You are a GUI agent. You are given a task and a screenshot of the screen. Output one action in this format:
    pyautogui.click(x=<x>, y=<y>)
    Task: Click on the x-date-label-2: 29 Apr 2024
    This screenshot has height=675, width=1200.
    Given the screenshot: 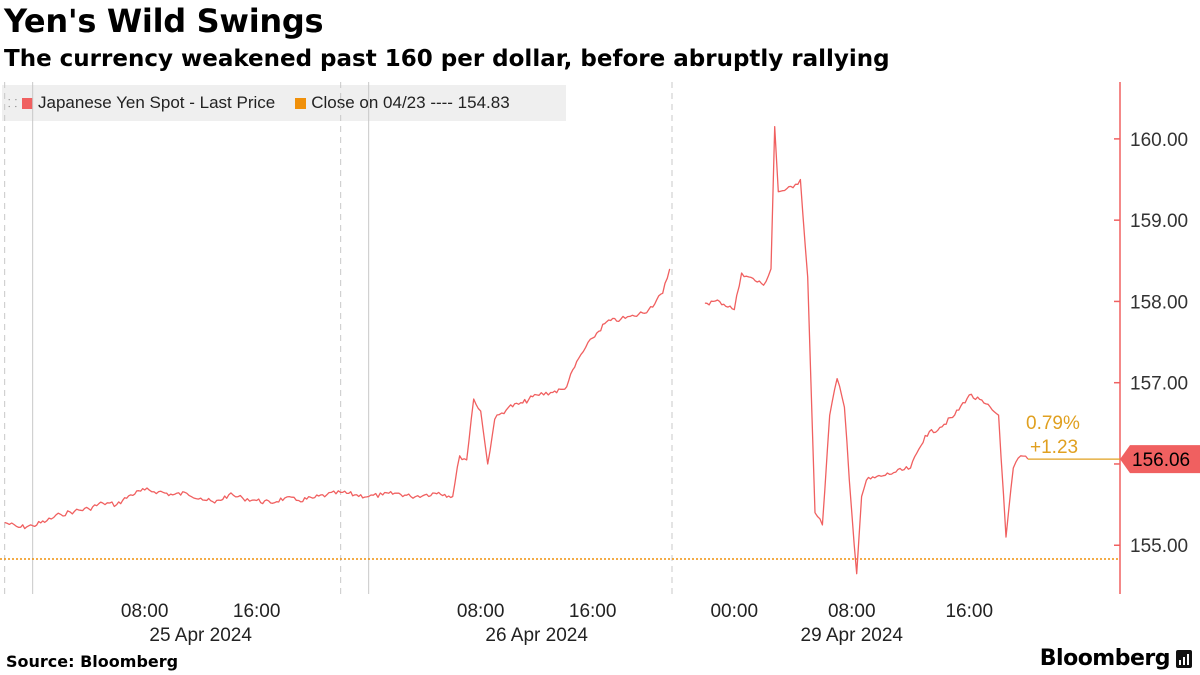 What is the action you would take?
    pyautogui.click(x=852, y=635)
    